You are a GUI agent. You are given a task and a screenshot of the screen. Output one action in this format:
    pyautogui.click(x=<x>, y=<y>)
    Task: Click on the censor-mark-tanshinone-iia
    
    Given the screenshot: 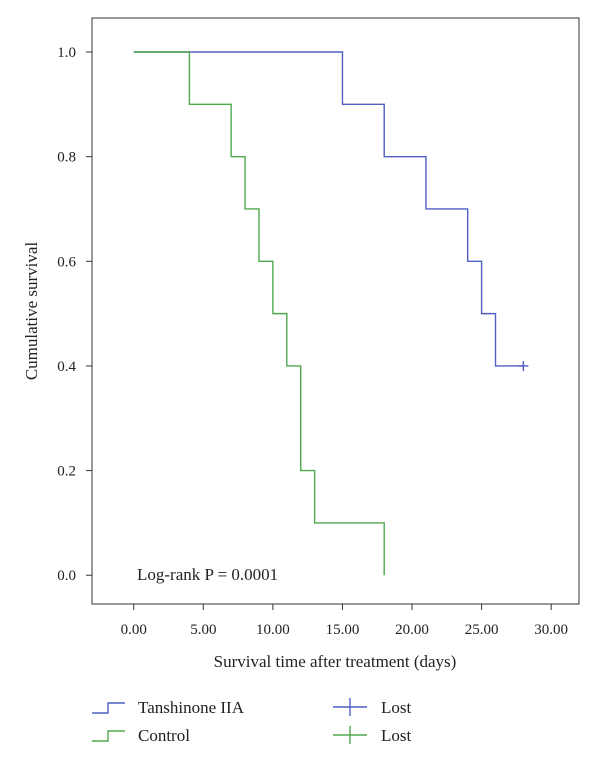 What is the action you would take?
    pyautogui.click(x=523, y=365)
    